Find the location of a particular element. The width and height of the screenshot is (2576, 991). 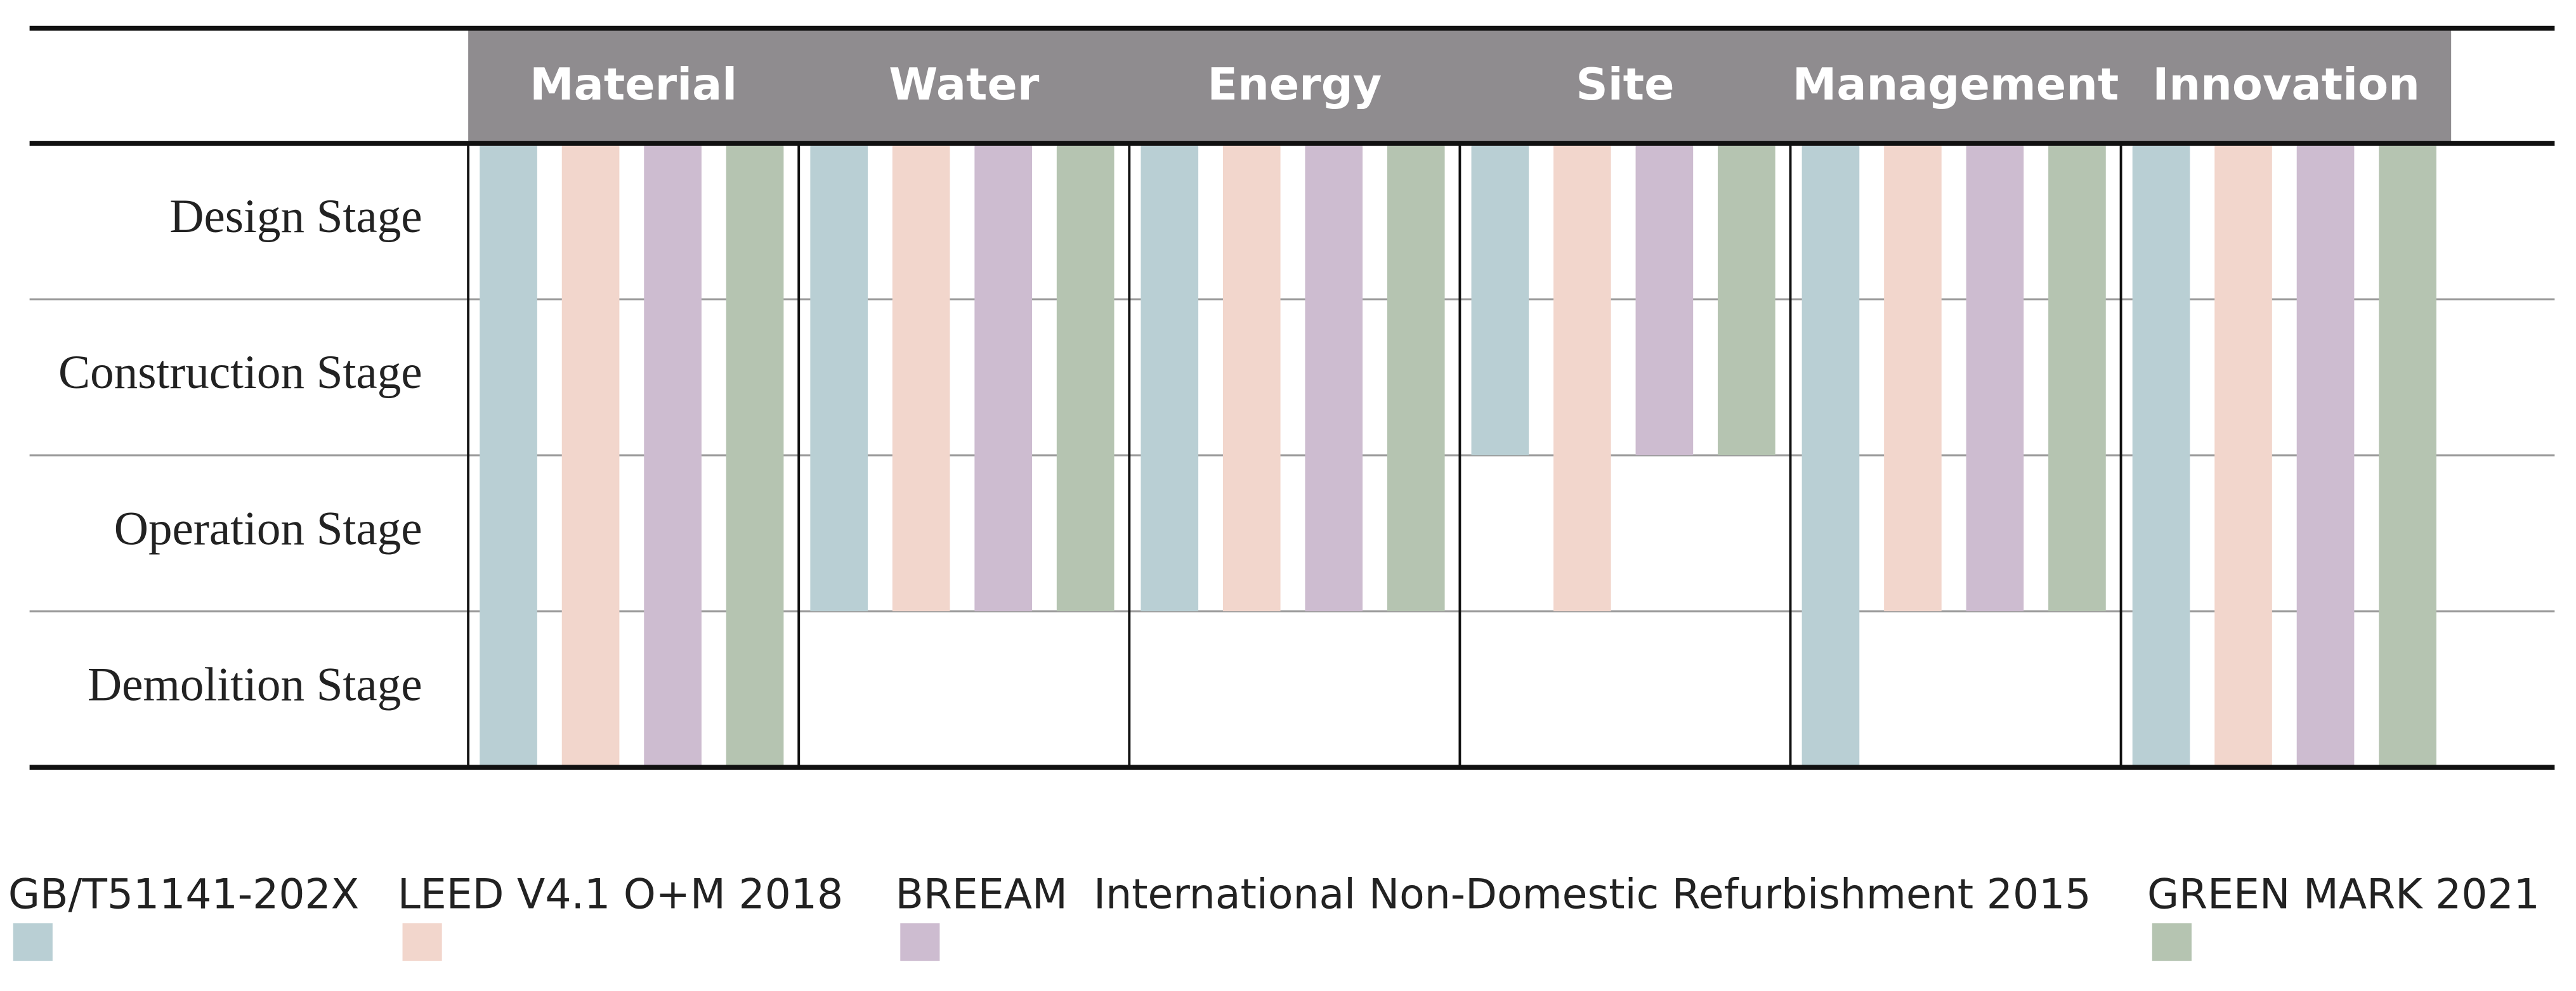

legend-label: GREEN MARK 2021 is located at coordinates (2343, 894).